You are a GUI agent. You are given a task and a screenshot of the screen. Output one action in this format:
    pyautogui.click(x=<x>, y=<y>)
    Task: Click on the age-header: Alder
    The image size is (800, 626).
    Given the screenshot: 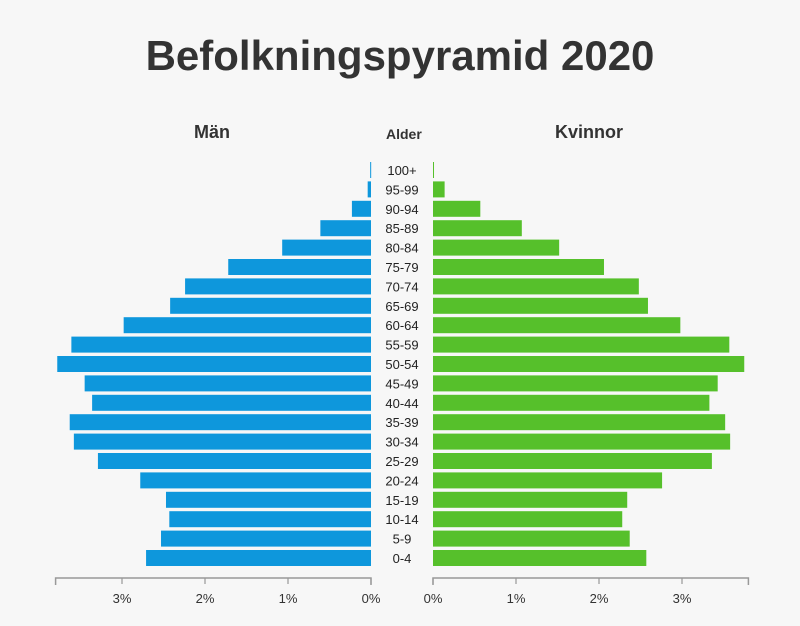 What is the action you would take?
    pyautogui.click(x=404, y=134)
    